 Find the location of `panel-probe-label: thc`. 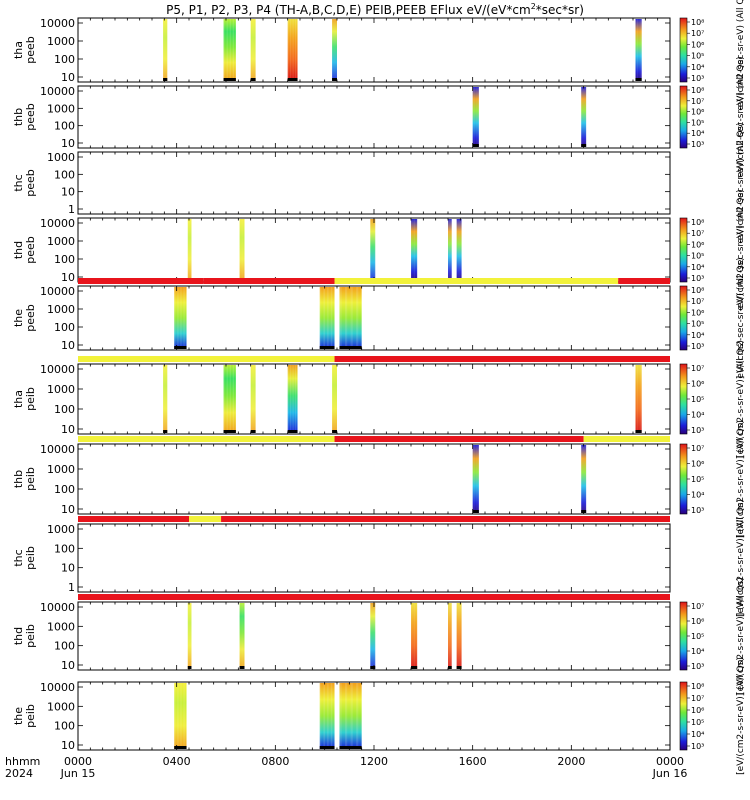

panel-probe-label: thc is located at coordinates (18, 557).